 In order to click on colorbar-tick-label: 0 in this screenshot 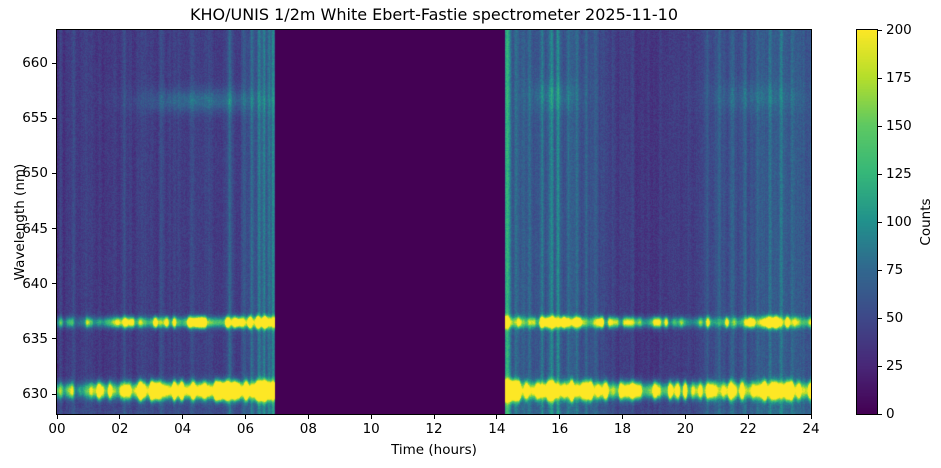, I will do `click(890, 414)`.